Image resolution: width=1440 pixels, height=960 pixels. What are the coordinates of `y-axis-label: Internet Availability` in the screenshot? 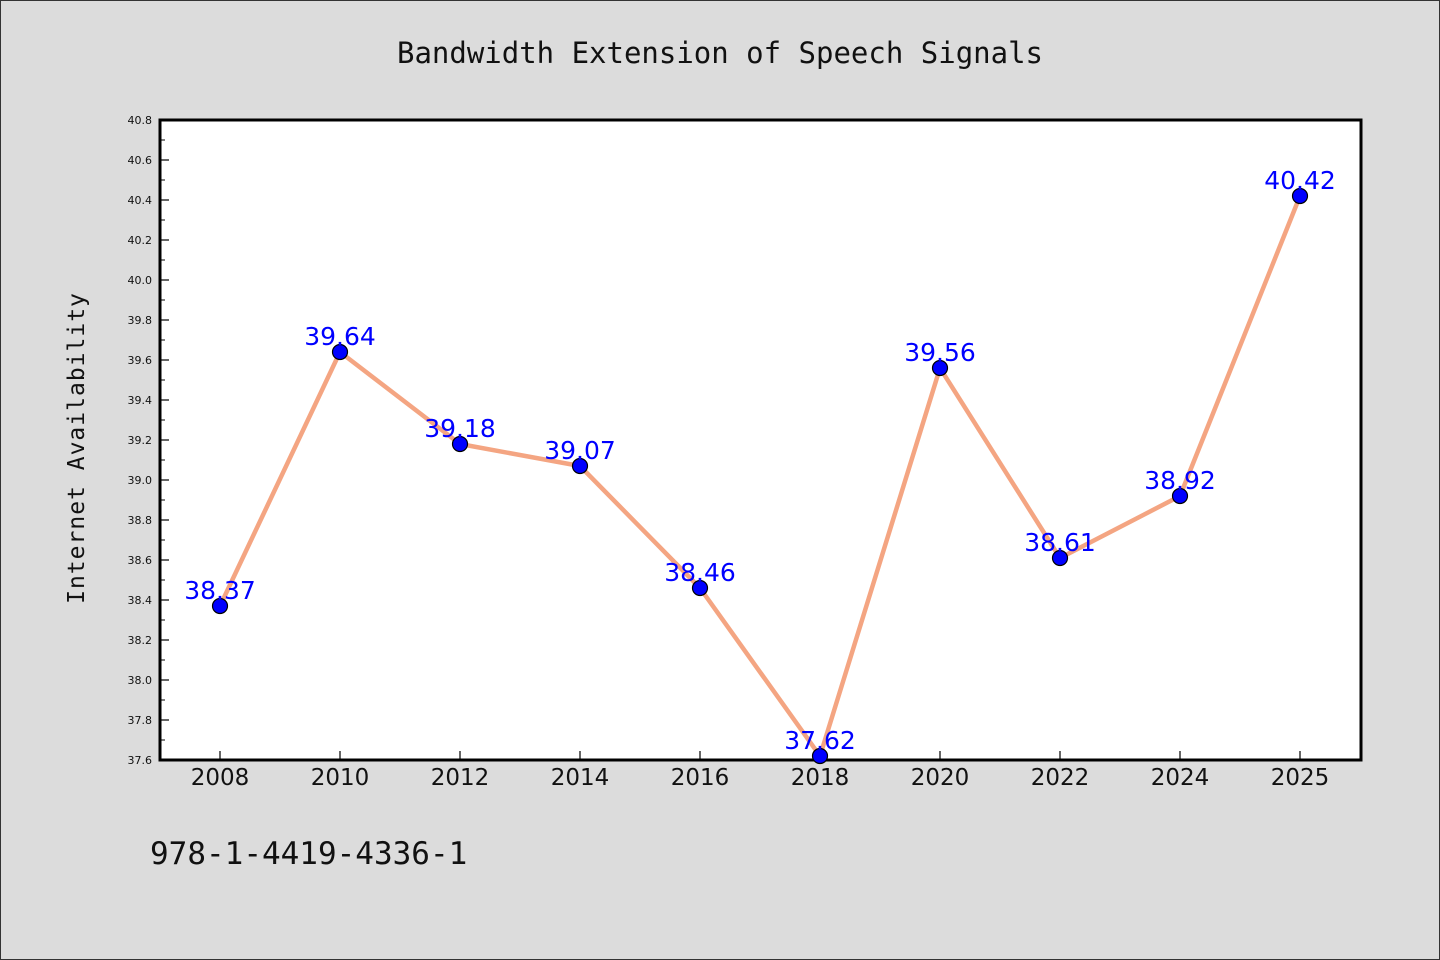 It's located at (77, 448).